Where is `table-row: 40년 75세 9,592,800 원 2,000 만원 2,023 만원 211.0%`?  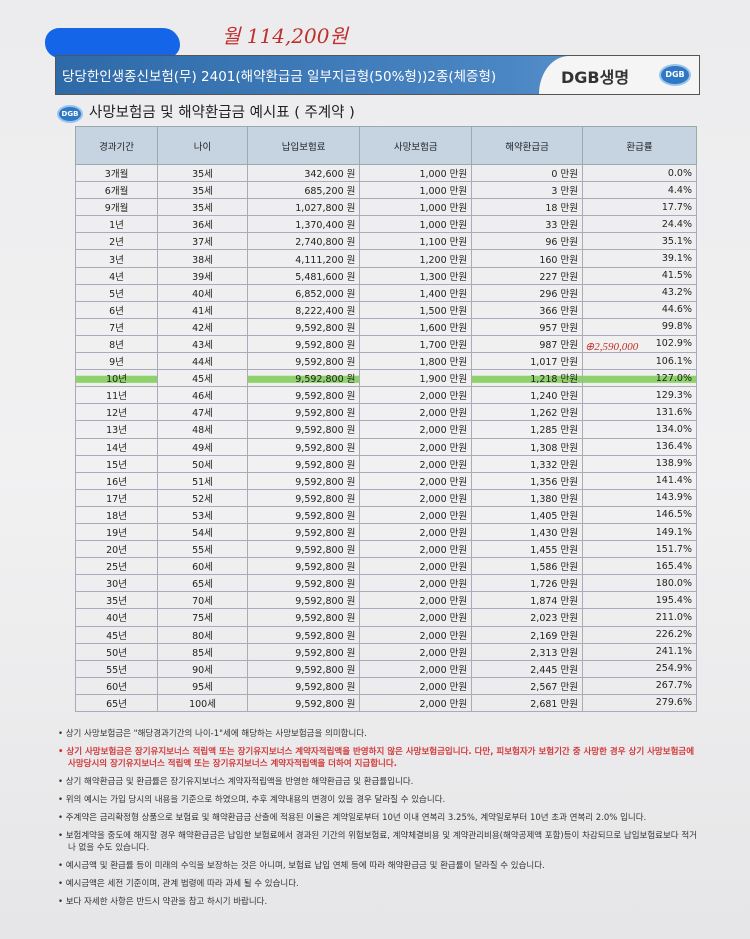
table-row: 40년 75세 9,592,800 원 2,000 만원 2,023 만원 211.0% is located at coordinates (386, 617).